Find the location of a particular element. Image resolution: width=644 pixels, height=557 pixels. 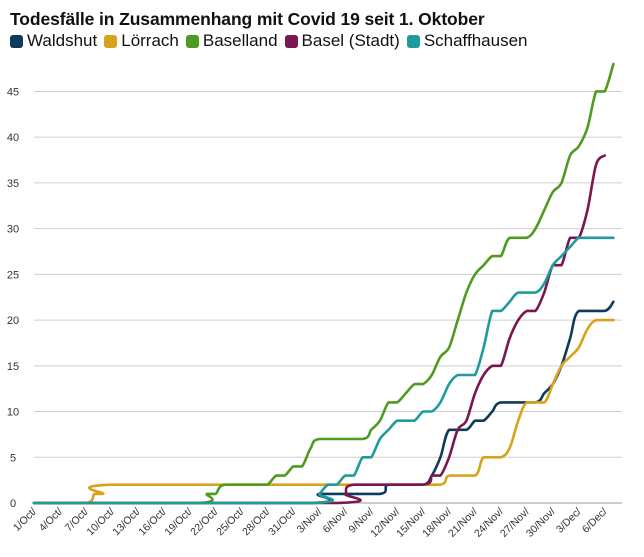

legend-swatch-schaffhausen is located at coordinates (413, 41).